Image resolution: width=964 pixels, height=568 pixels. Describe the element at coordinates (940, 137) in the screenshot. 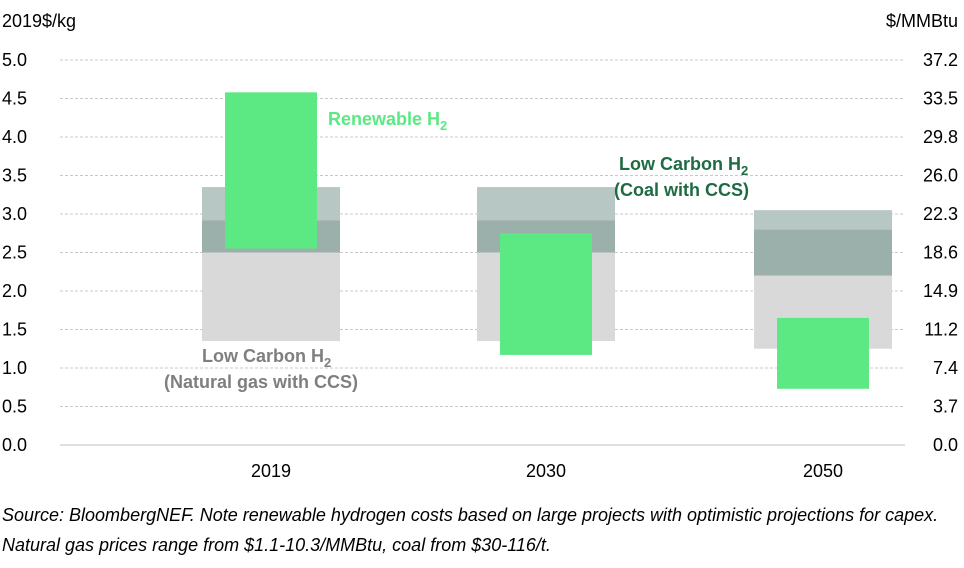

I see `y-tick-right-29.8: 29.8` at that location.